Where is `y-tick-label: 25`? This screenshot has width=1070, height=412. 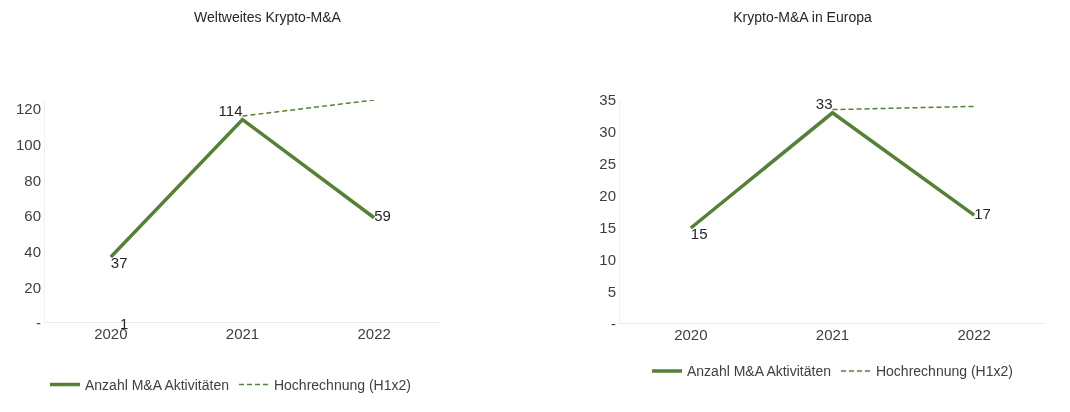 y-tick-label: 25 is located at coordinates (607, 164).